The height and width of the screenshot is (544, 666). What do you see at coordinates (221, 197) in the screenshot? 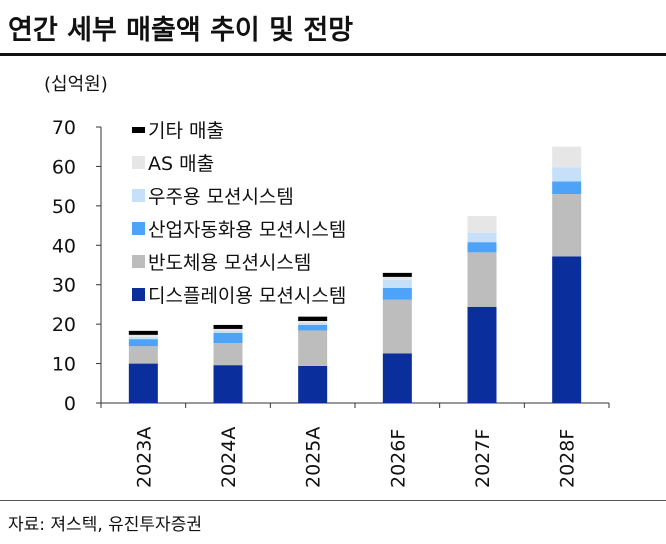
I see `legend-label: 우주용 모션시스템` at bounding box center [221, 197].